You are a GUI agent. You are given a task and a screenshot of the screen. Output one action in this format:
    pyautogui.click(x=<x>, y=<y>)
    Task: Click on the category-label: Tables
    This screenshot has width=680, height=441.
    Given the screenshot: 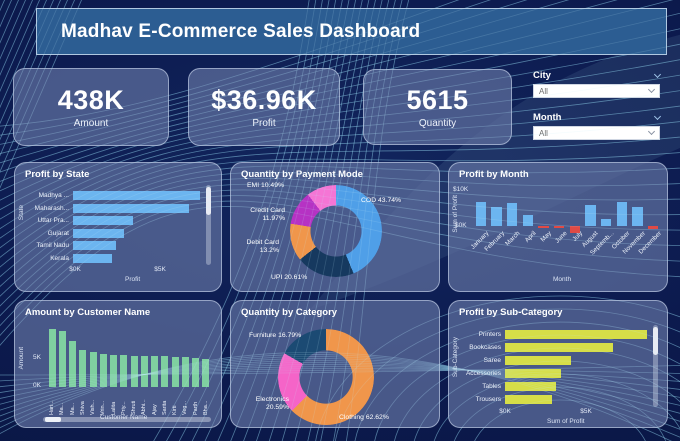 What is the action you would take?
    pyautogui.click(x=491, y=386)
    